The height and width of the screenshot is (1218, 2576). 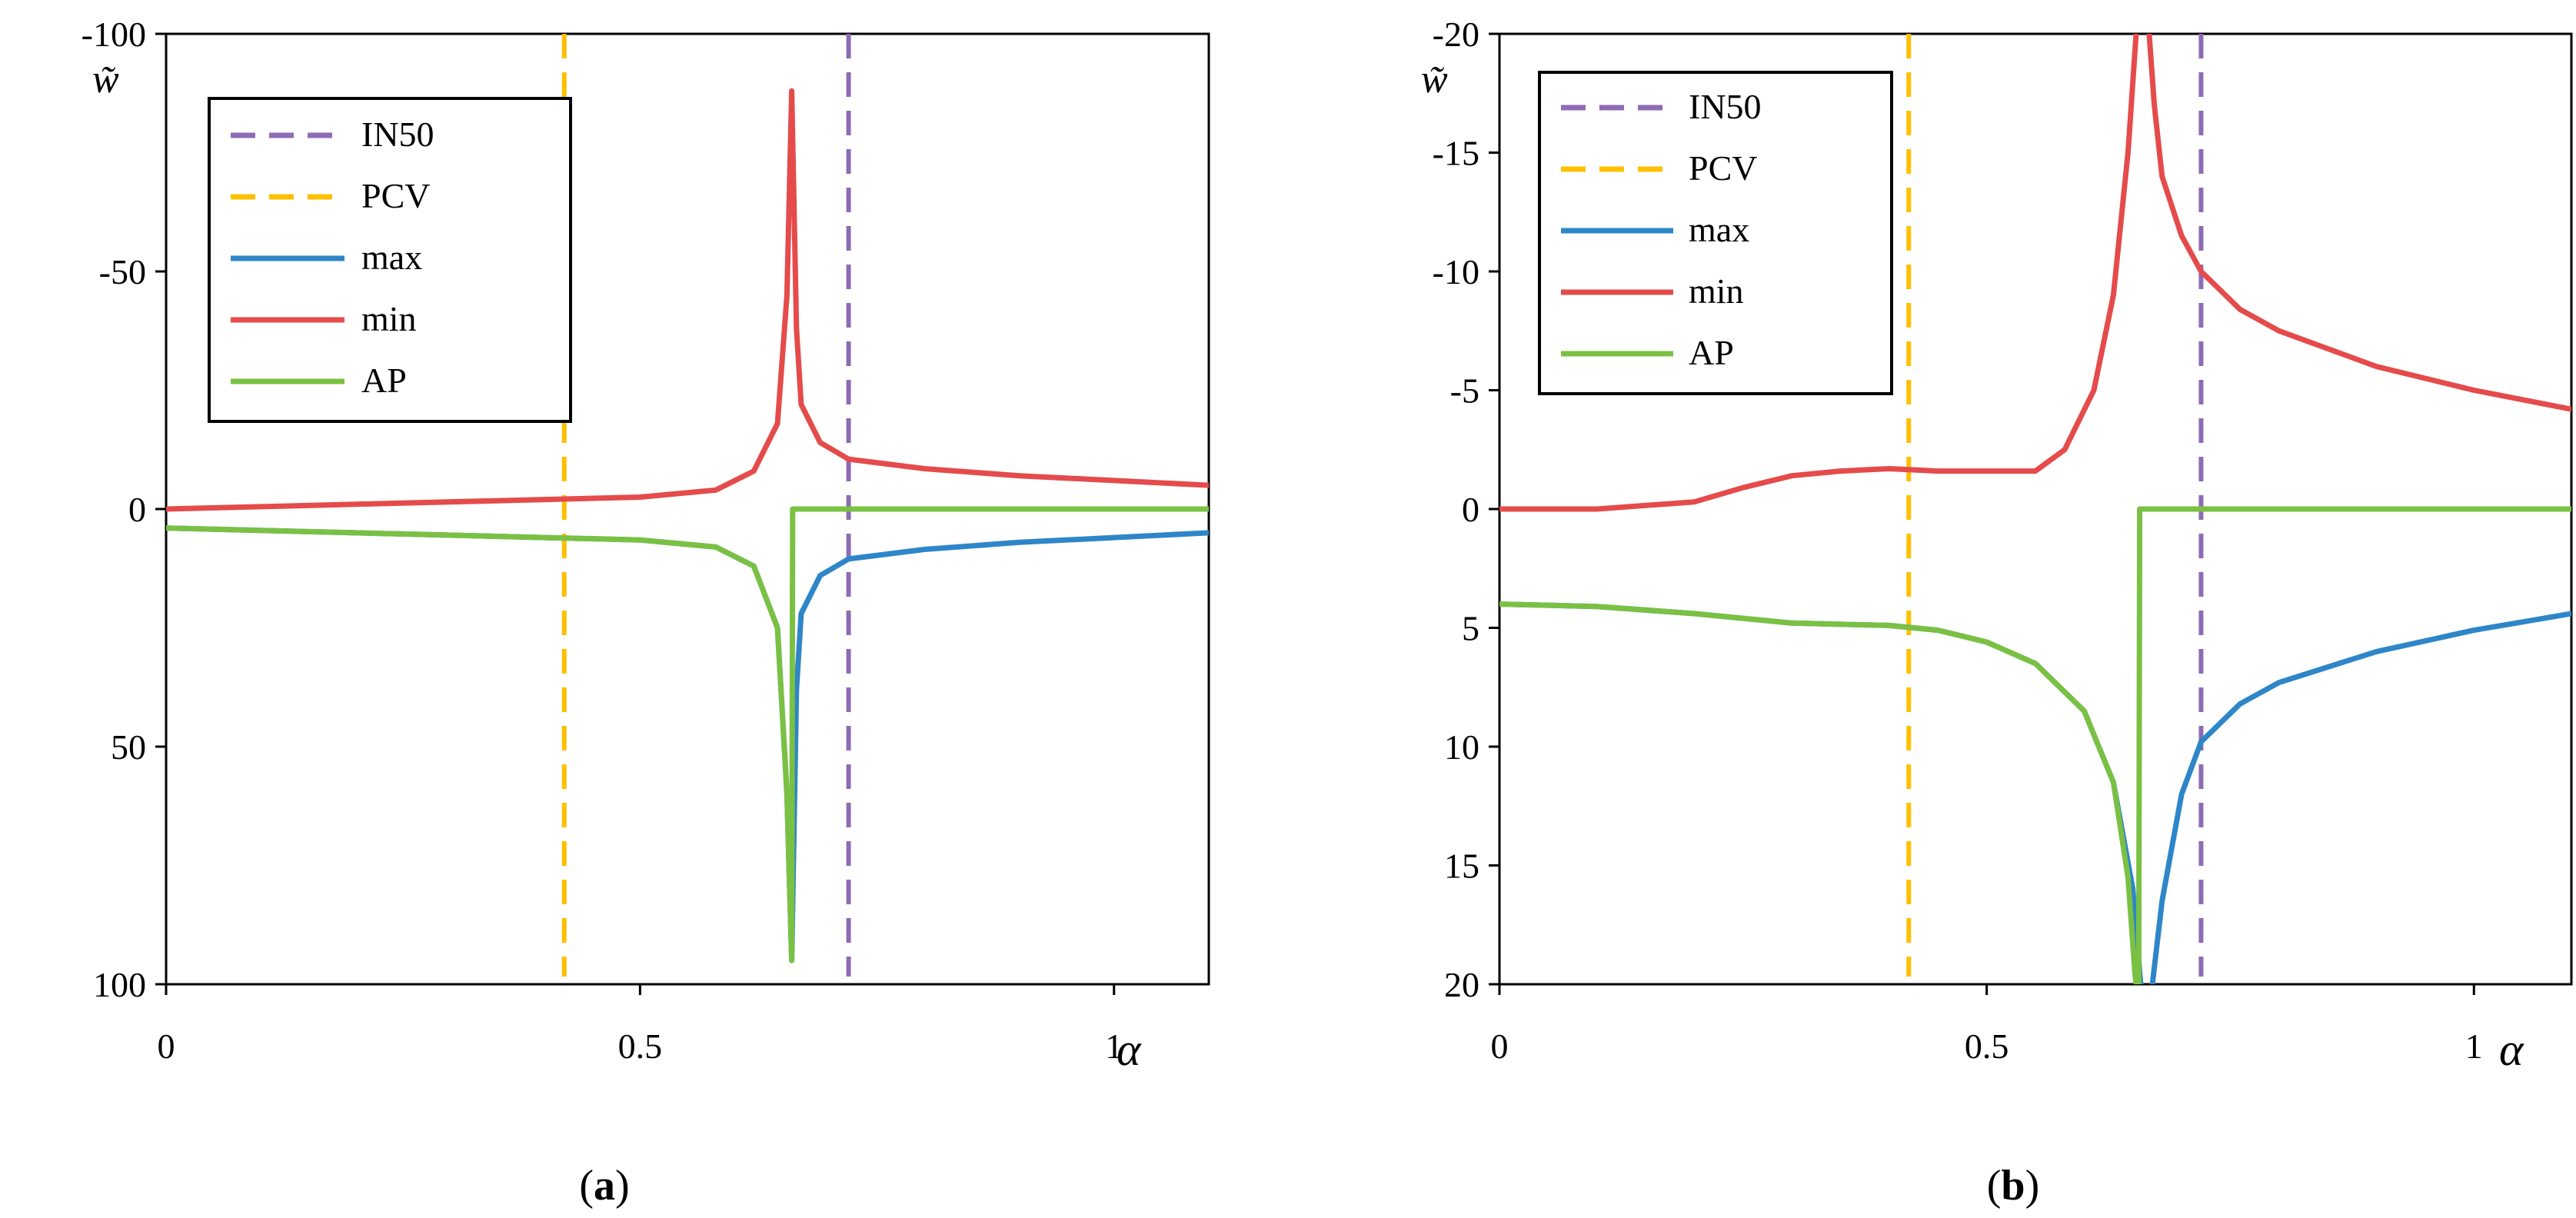 I want to click on x-tick-label-a: 0, so click(x=166, y=1046).